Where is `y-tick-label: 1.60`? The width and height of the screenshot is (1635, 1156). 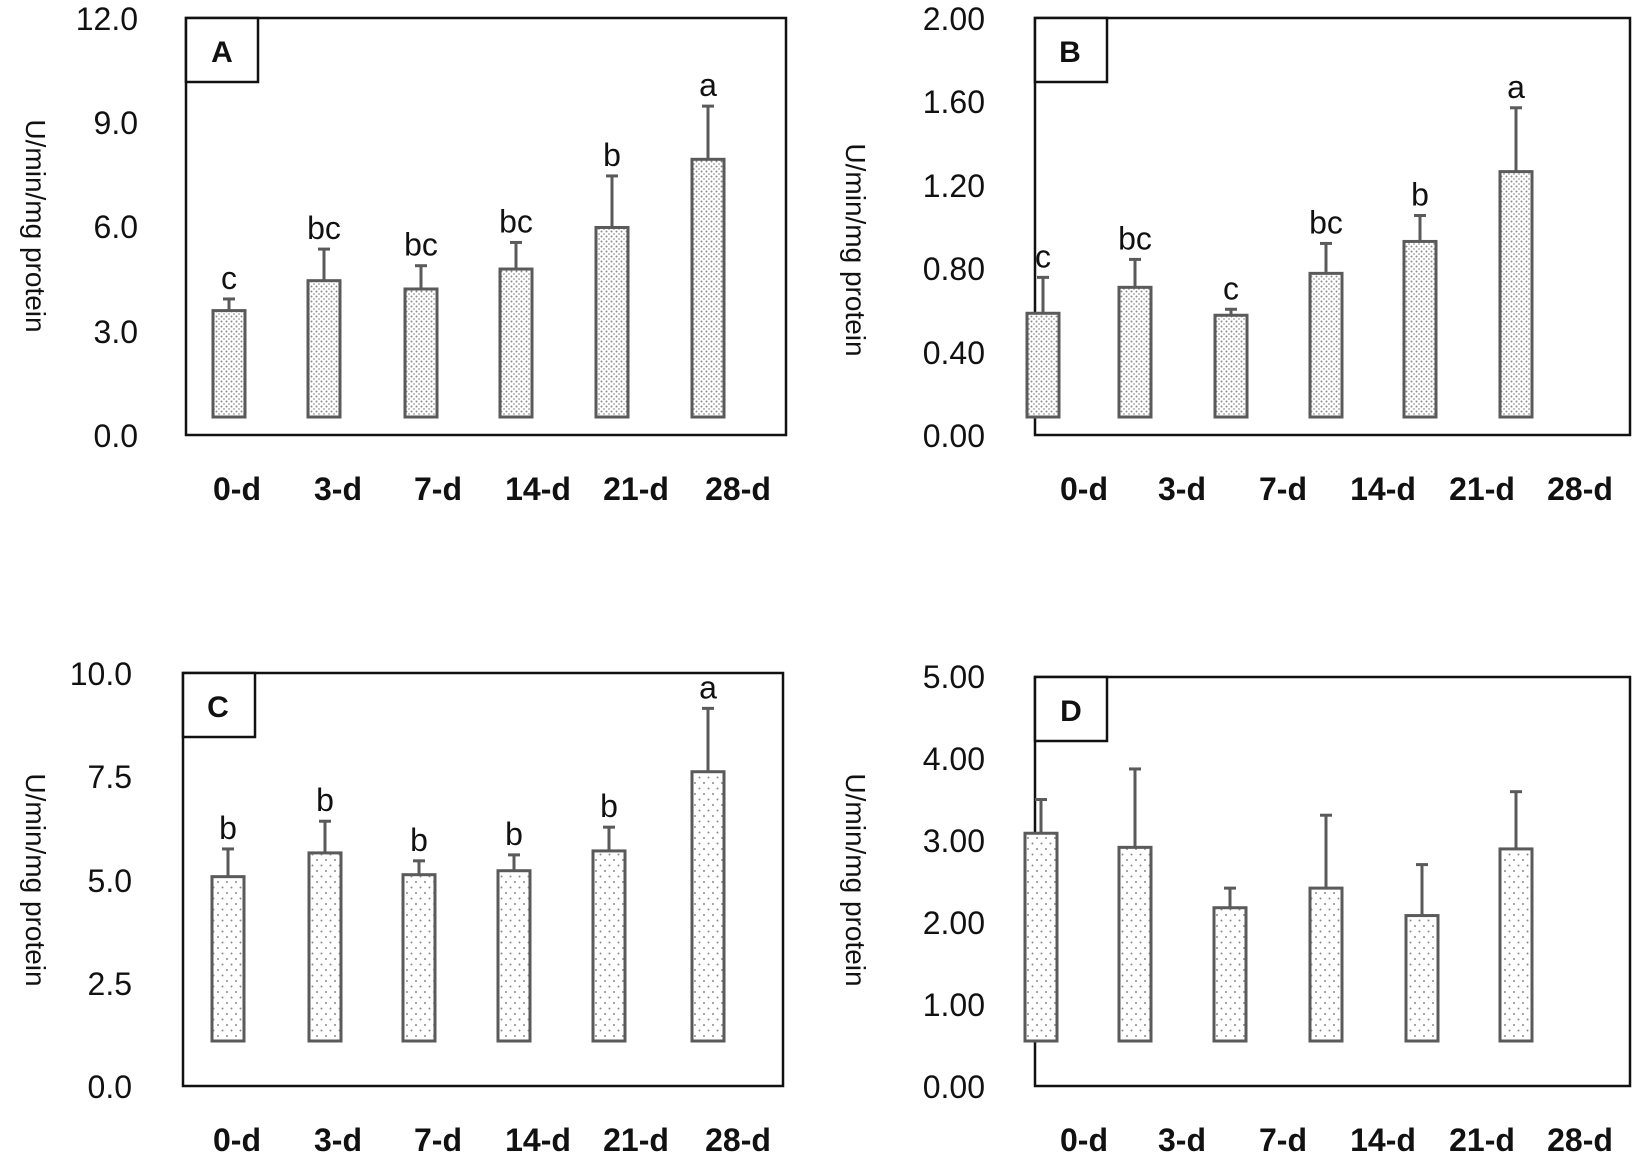 y-tick-label: 1.60 is located at coordinates (954, 102).